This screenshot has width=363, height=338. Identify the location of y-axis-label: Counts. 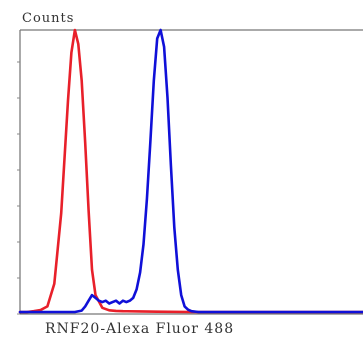
(48, 18).